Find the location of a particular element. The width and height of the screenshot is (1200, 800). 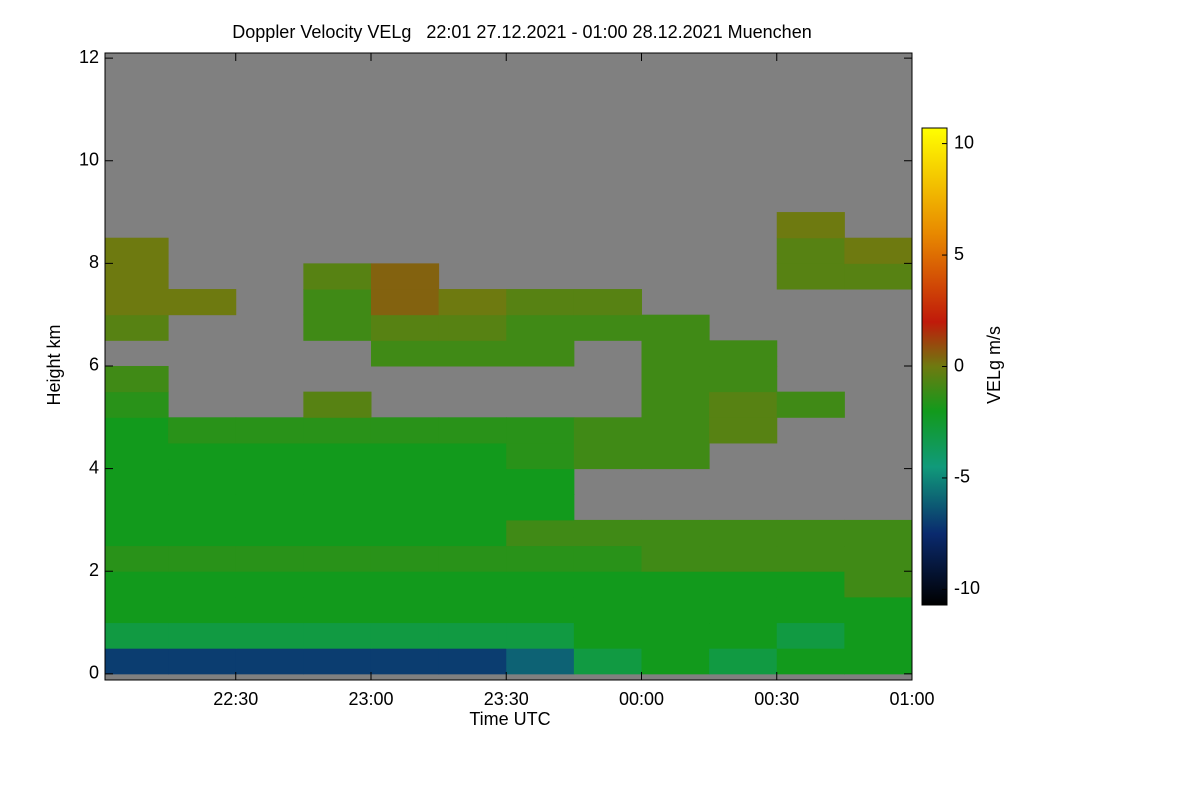

y-tick-label: 8 is located at coordinates (94, 262).